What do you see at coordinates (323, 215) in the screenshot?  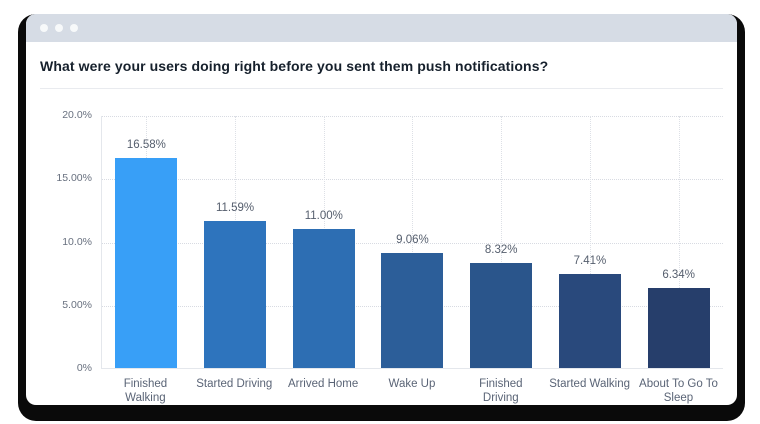 I see `bar-value-label: 11.00%` at bounding box center [323, 215].